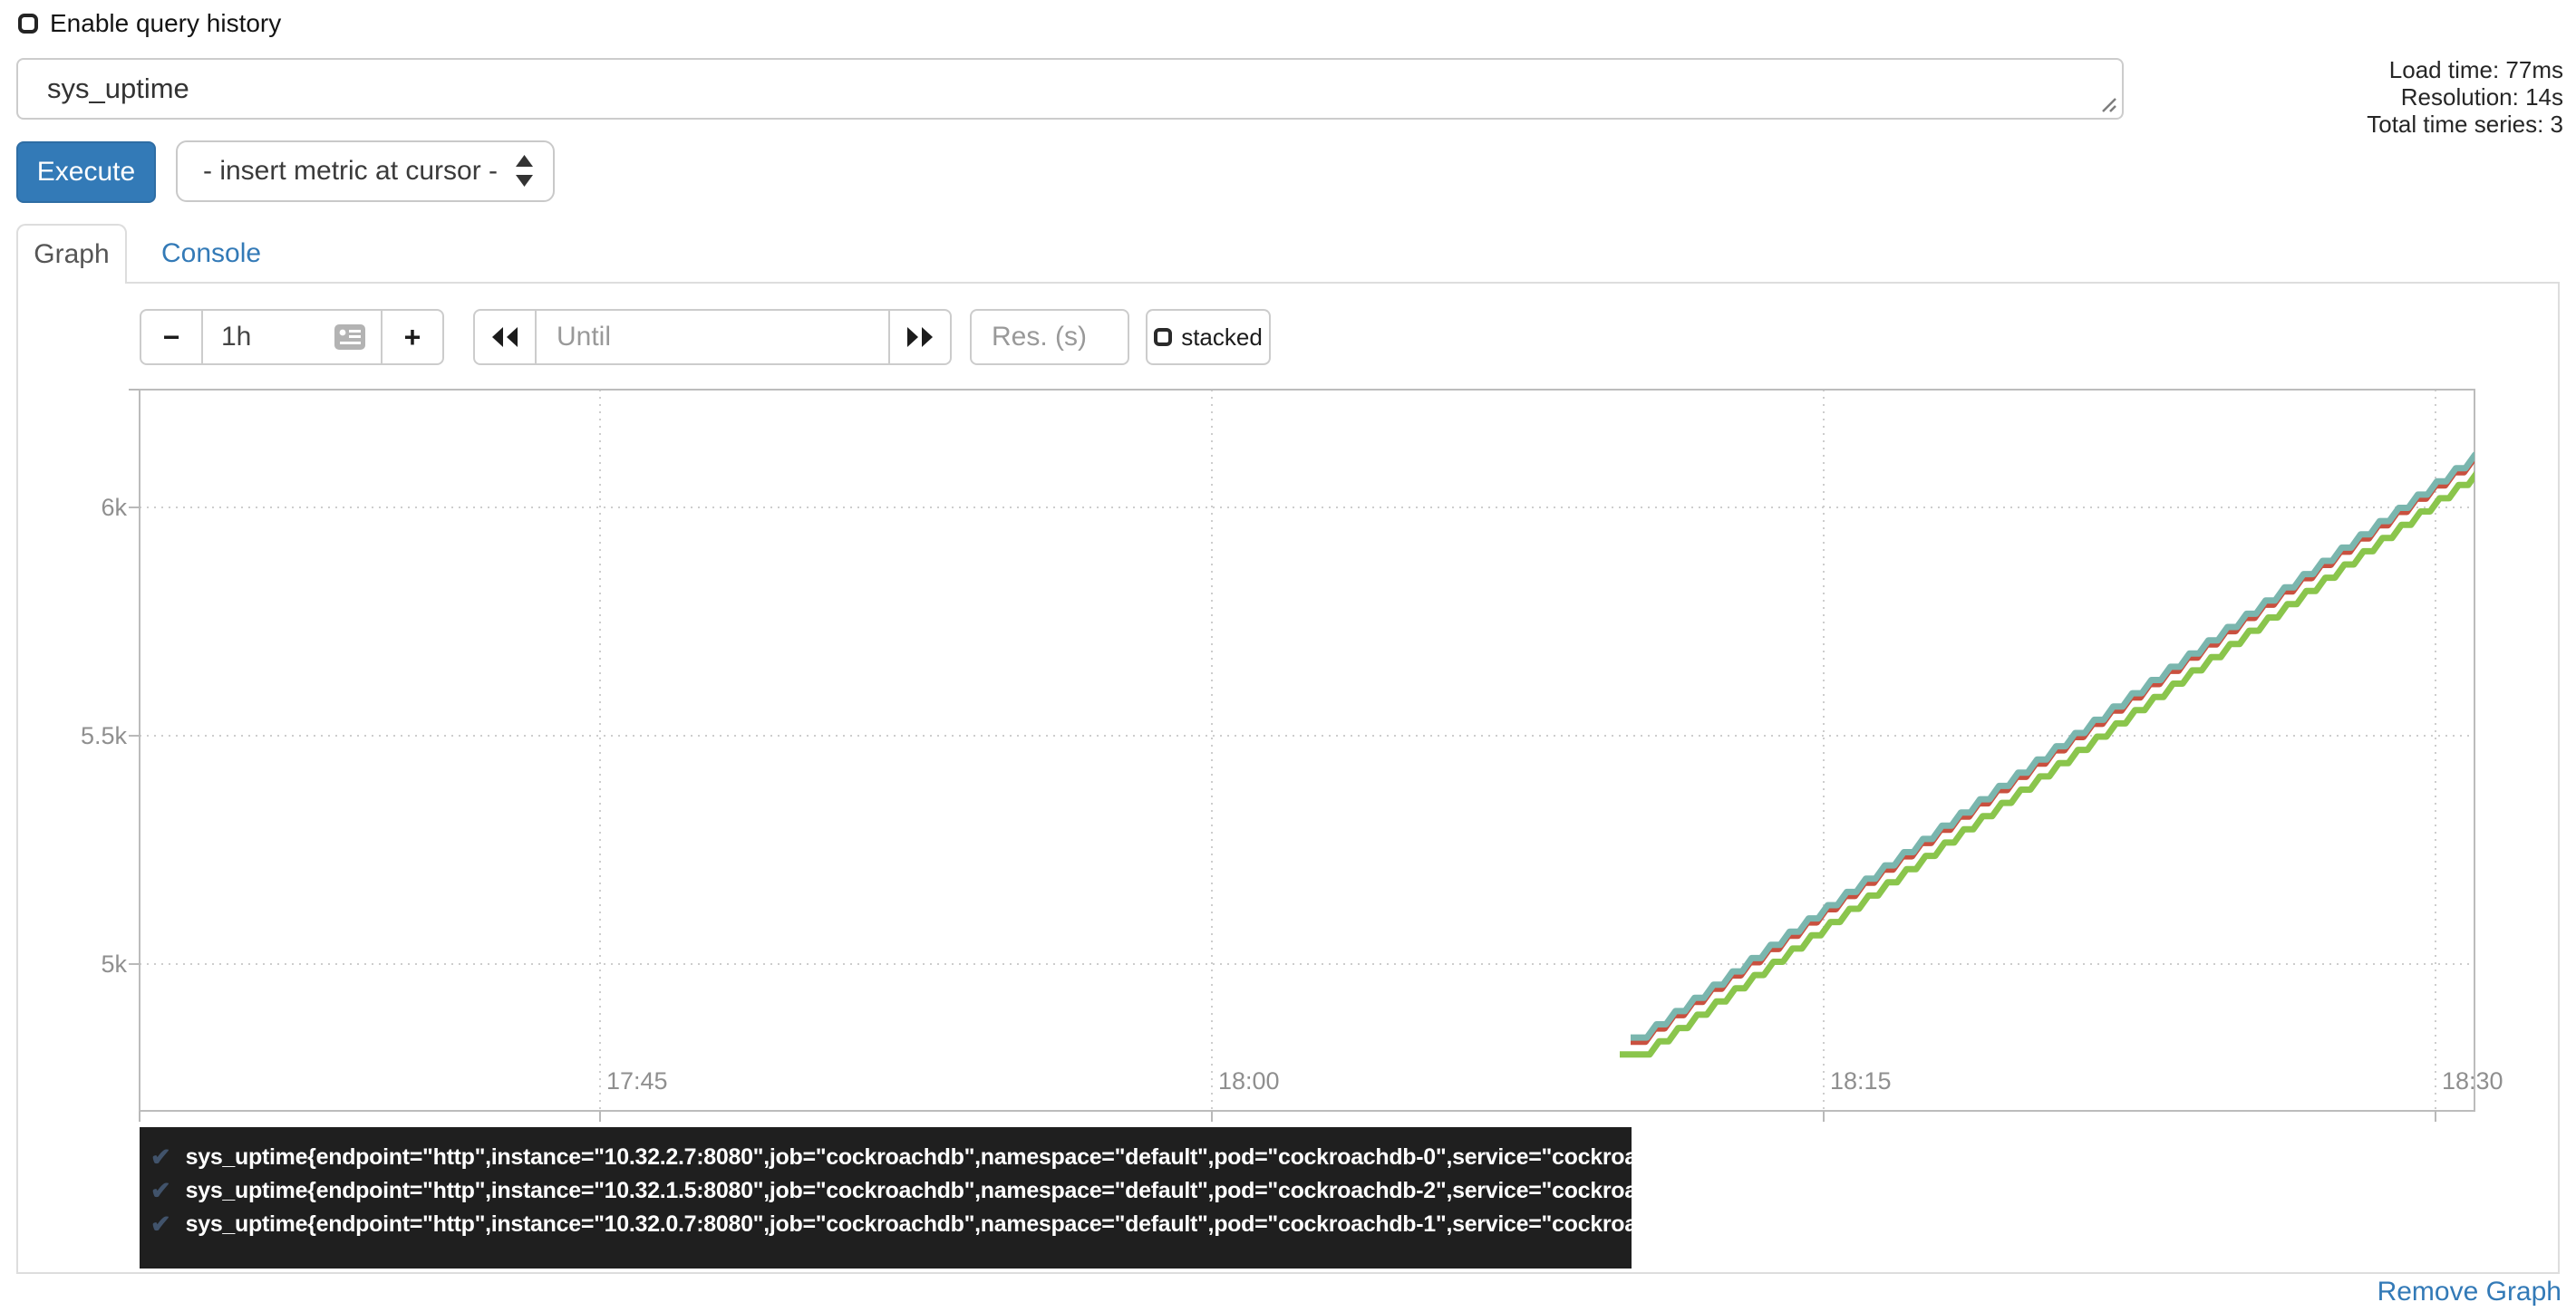  I want to click on calendar-card-icon, so click(350, 337).